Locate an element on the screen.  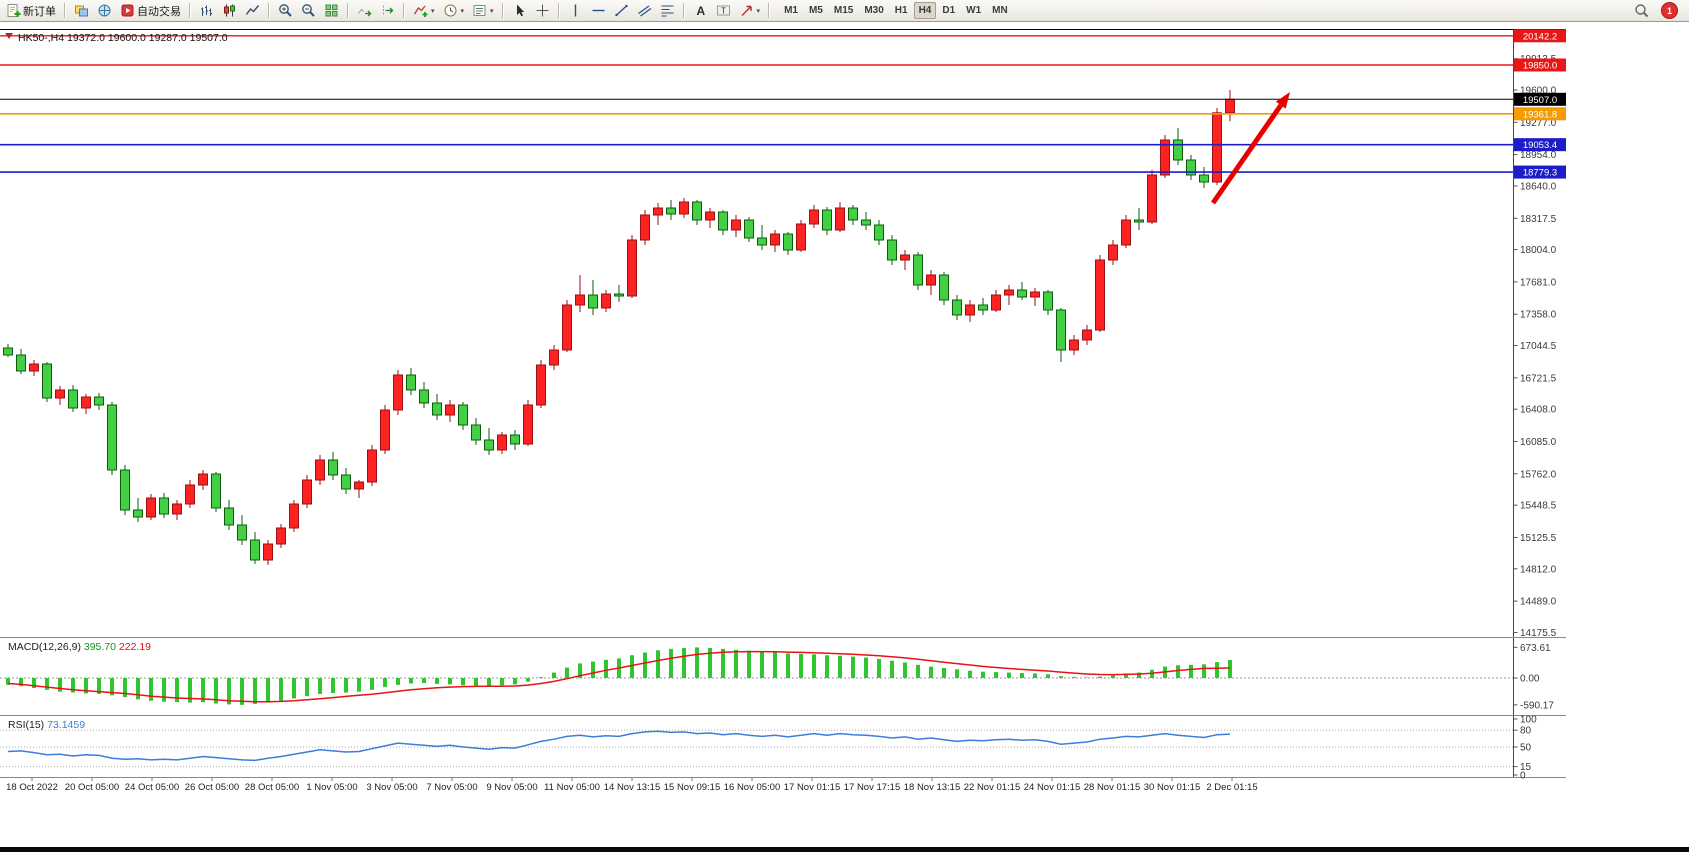
auto-trading-button: 自动交易 is located at coordinates (150, 10).